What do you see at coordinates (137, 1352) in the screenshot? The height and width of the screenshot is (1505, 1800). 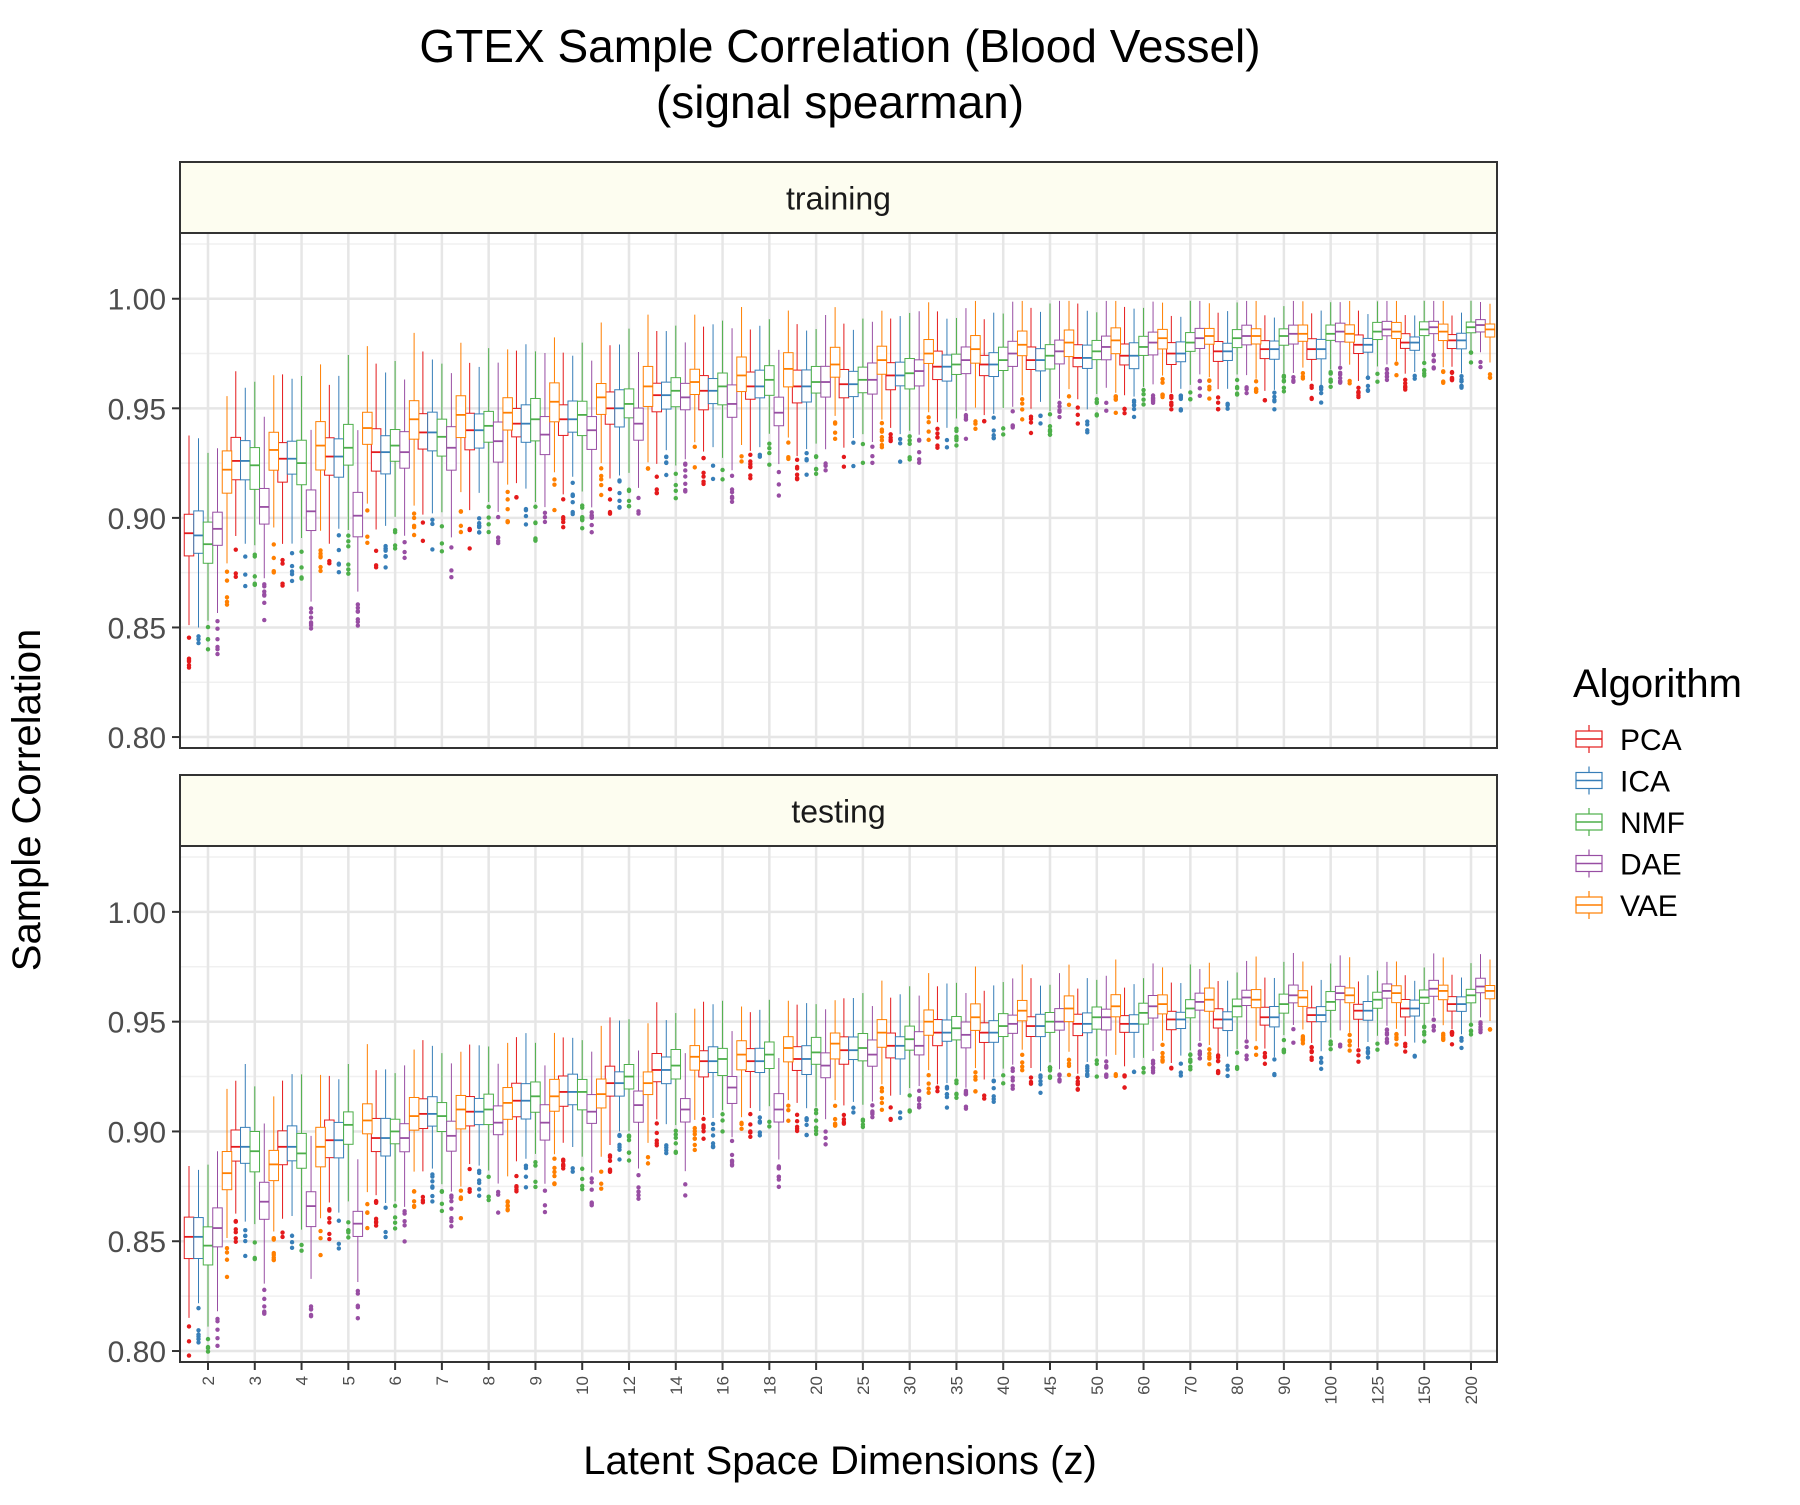 I see `y-tick-label: 0.80` at bounding box center [137, 1352].